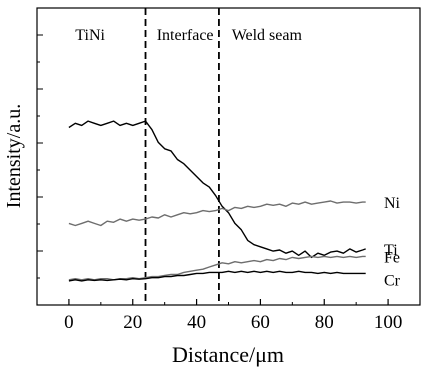  I want to click on x-tick-label: 40, so click(196, 322).